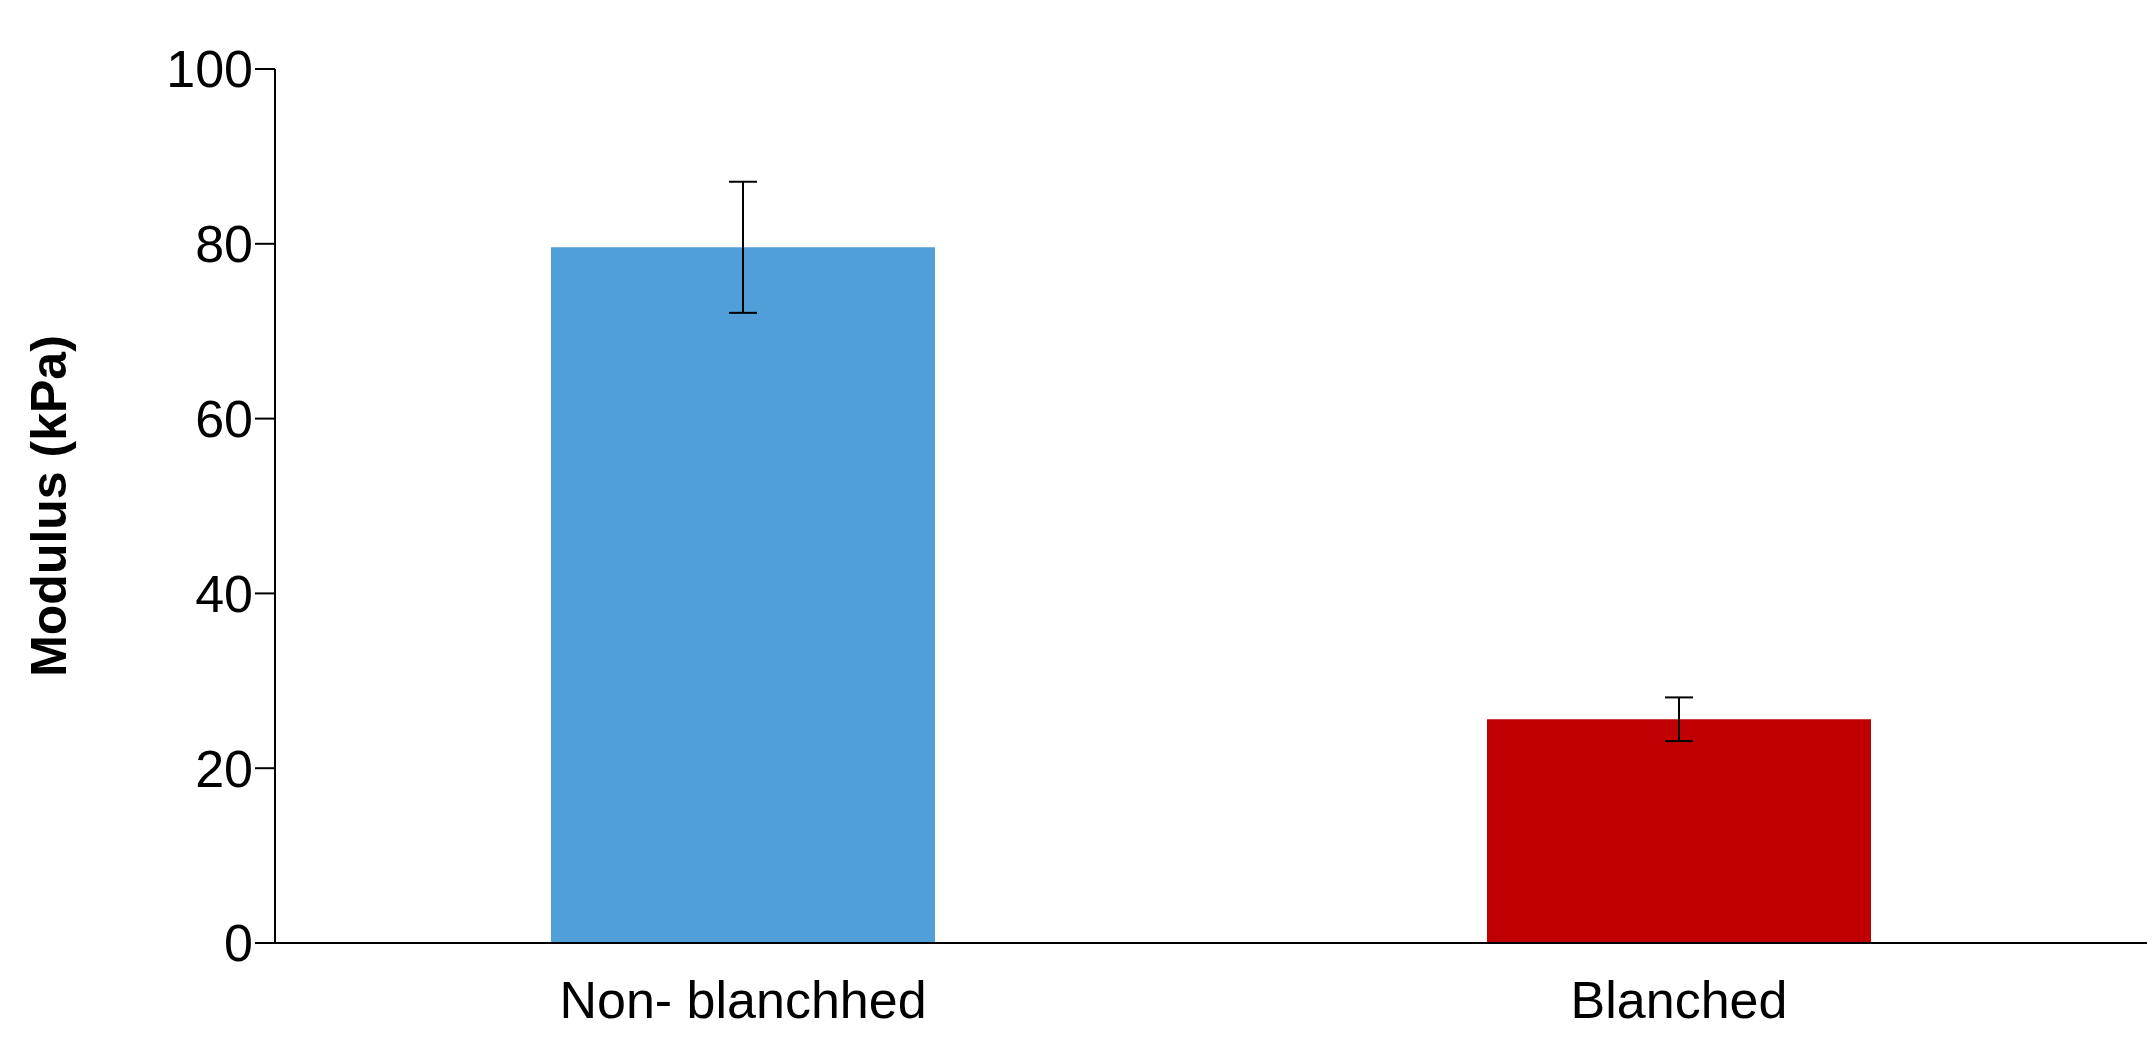 This screenshot has height=1051, width=2155. Describe the element at coordinates (743, 999) in the screenshot. I see `x-tick-label: Non- blanchhed` at that location.